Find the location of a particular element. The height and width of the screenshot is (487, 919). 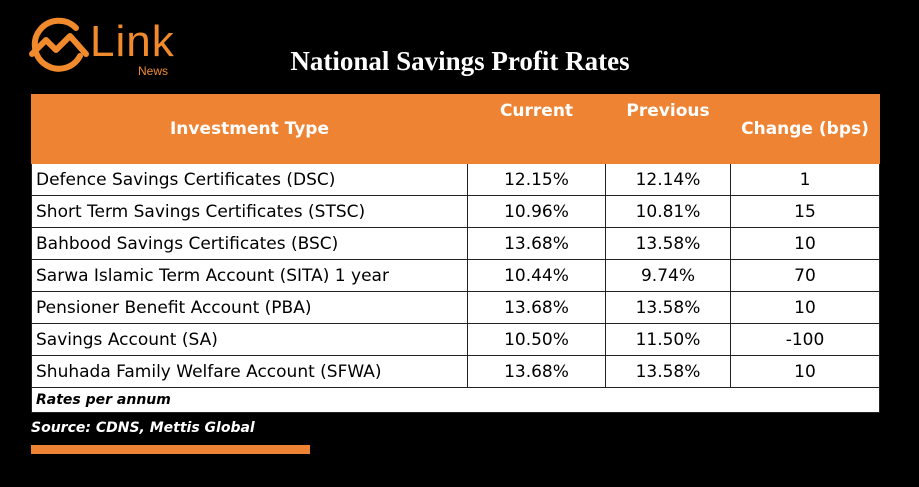

column-header-change: Change (bps) is located at coordinates (805, 129).